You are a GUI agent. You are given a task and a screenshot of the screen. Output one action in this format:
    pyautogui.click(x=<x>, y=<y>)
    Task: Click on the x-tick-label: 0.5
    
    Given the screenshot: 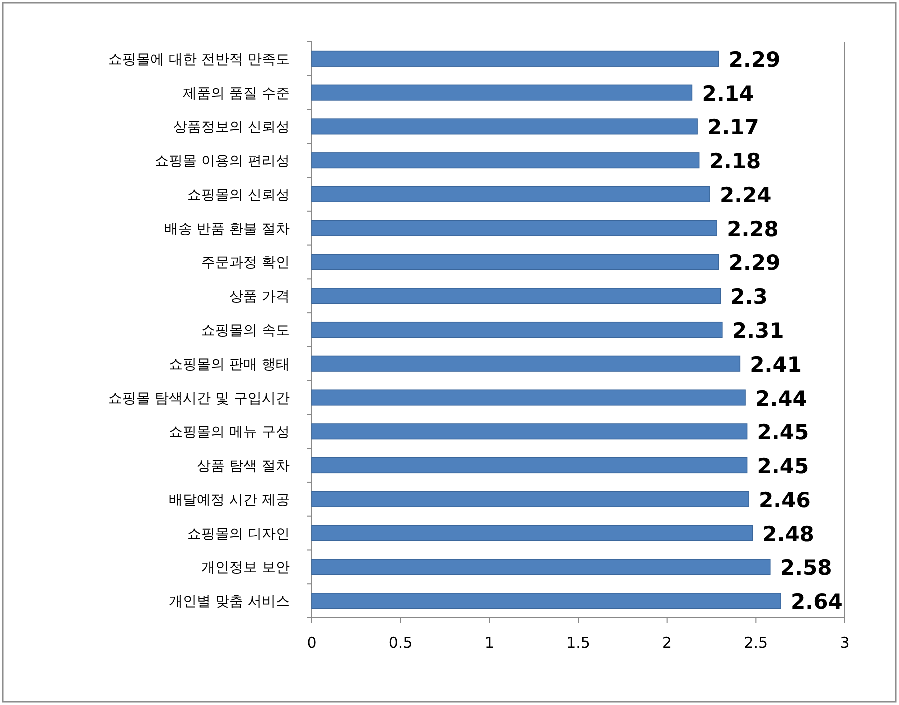 What is the action you would take?
    pyautogui.click(x=400, y=643)
    